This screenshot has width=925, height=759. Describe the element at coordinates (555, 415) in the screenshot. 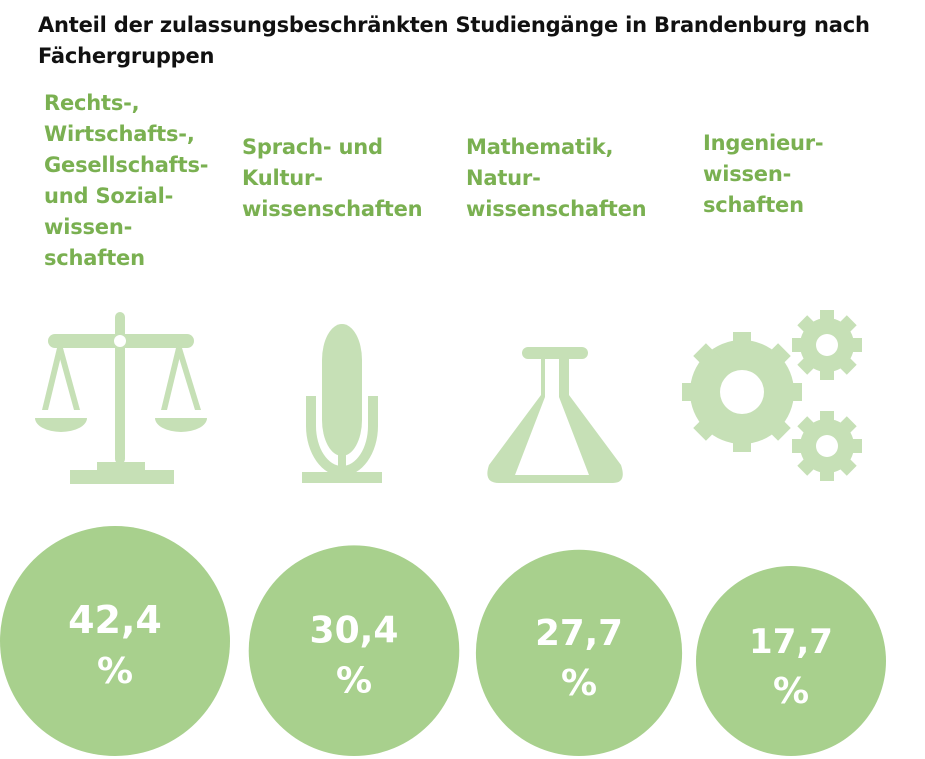

I see `flask-icon` at that location.